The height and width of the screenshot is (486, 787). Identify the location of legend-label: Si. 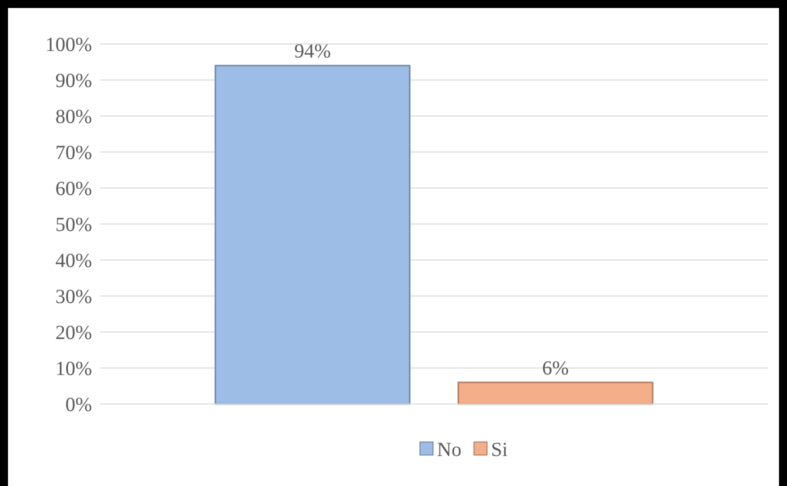
(499, 450).